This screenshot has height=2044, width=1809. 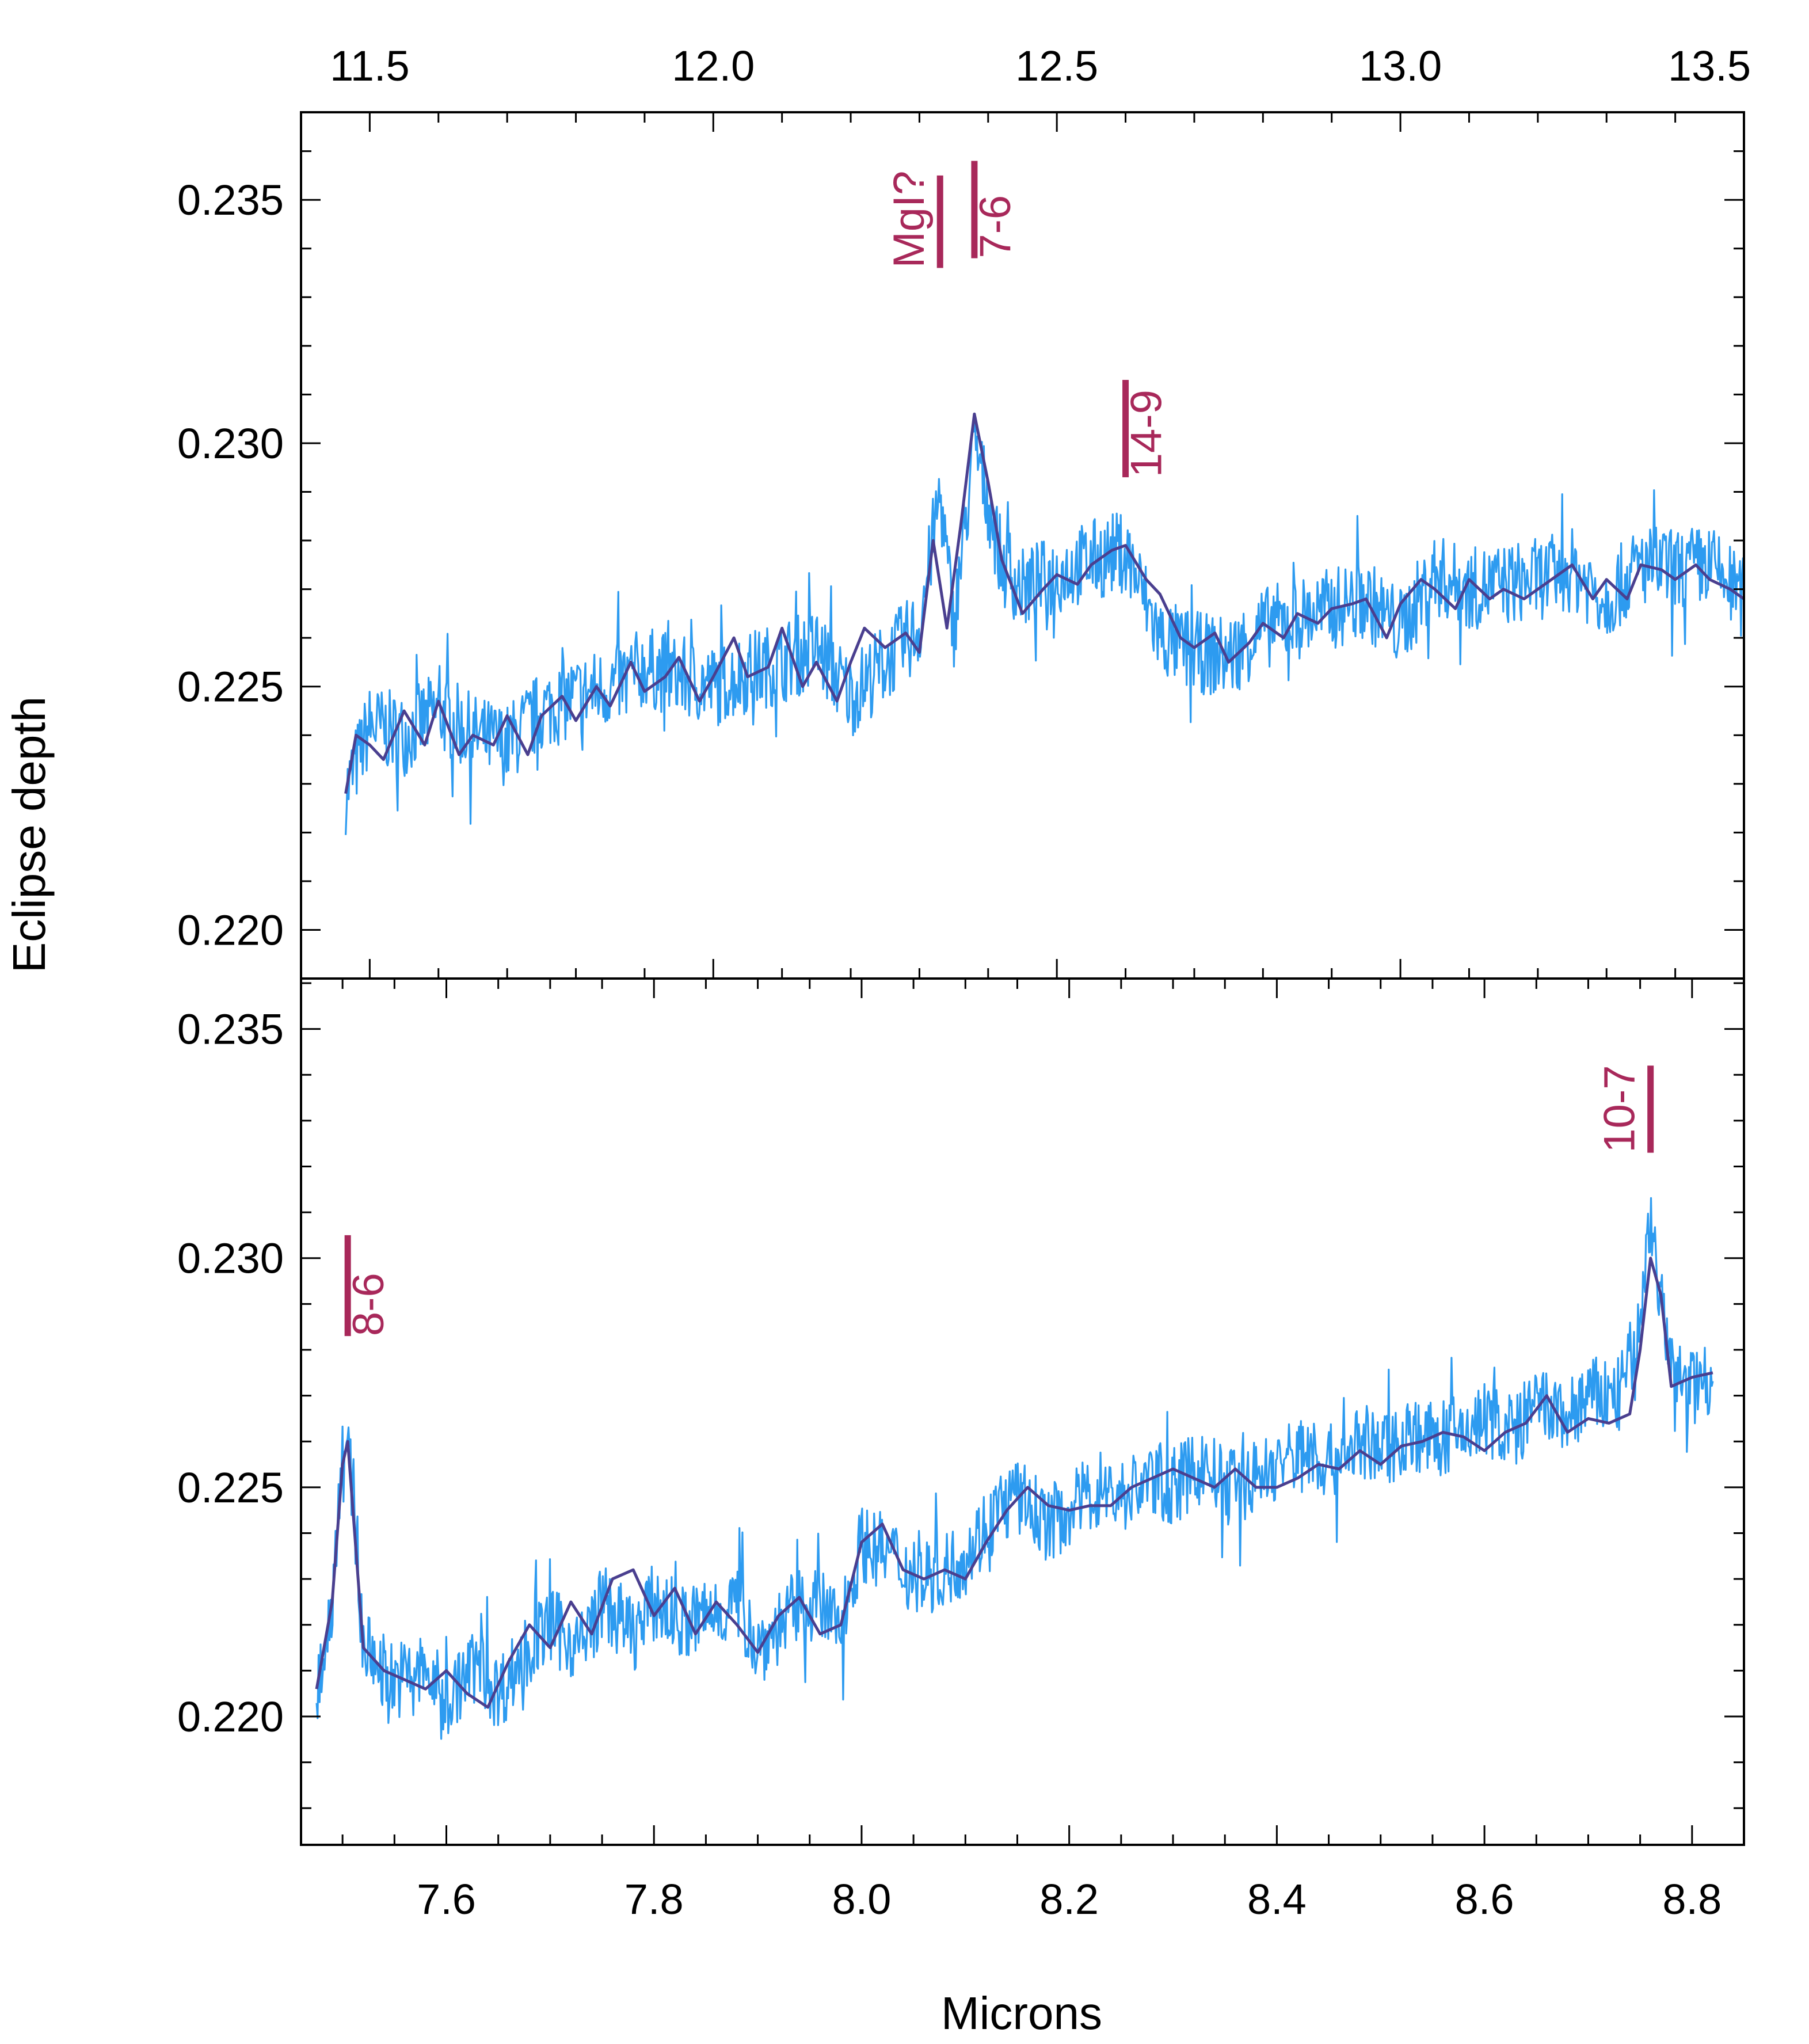 I want to click on x-tick-label: 13.0, so click(x=1400, y=66).